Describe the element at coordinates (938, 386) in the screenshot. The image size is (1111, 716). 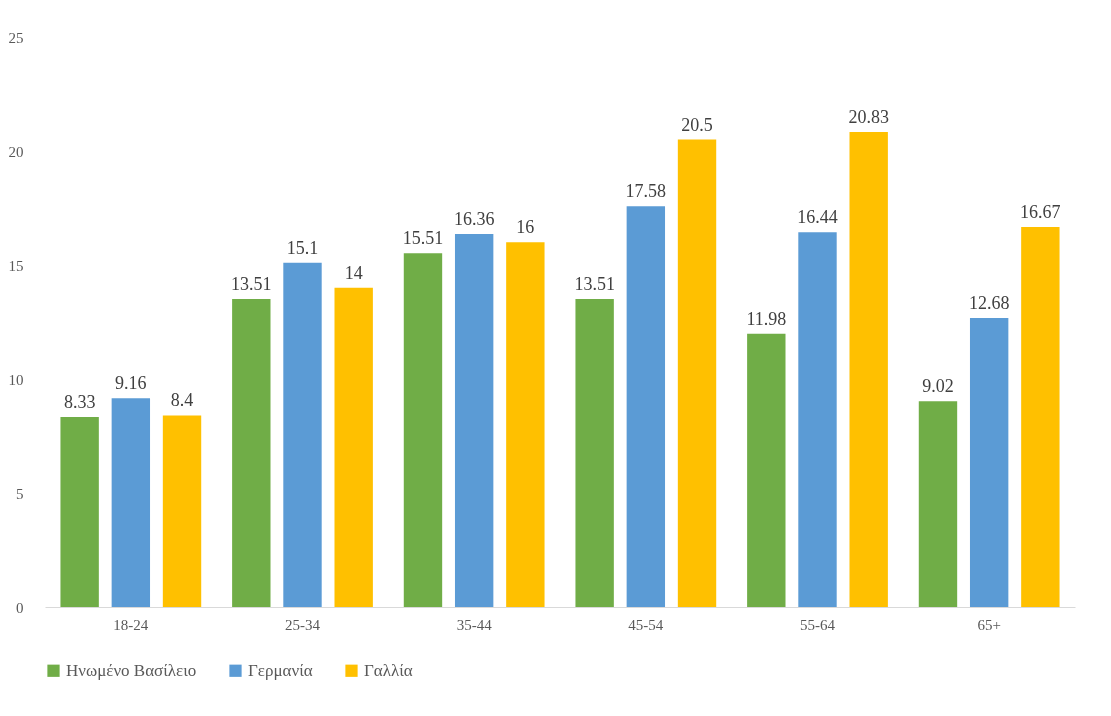
I see `data-label: 9.02` at that location.